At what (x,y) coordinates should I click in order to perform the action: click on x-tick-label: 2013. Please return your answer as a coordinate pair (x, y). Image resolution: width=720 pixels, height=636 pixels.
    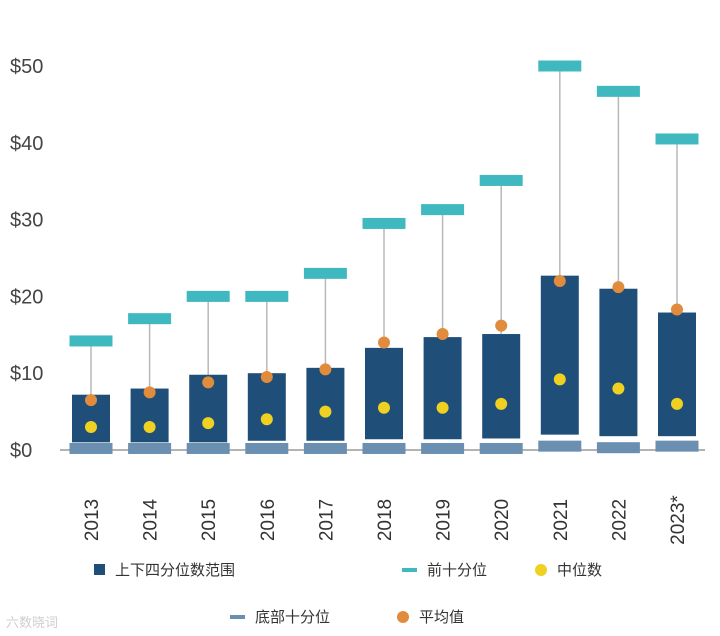
    Looking at the image, I should click on (92, 520).